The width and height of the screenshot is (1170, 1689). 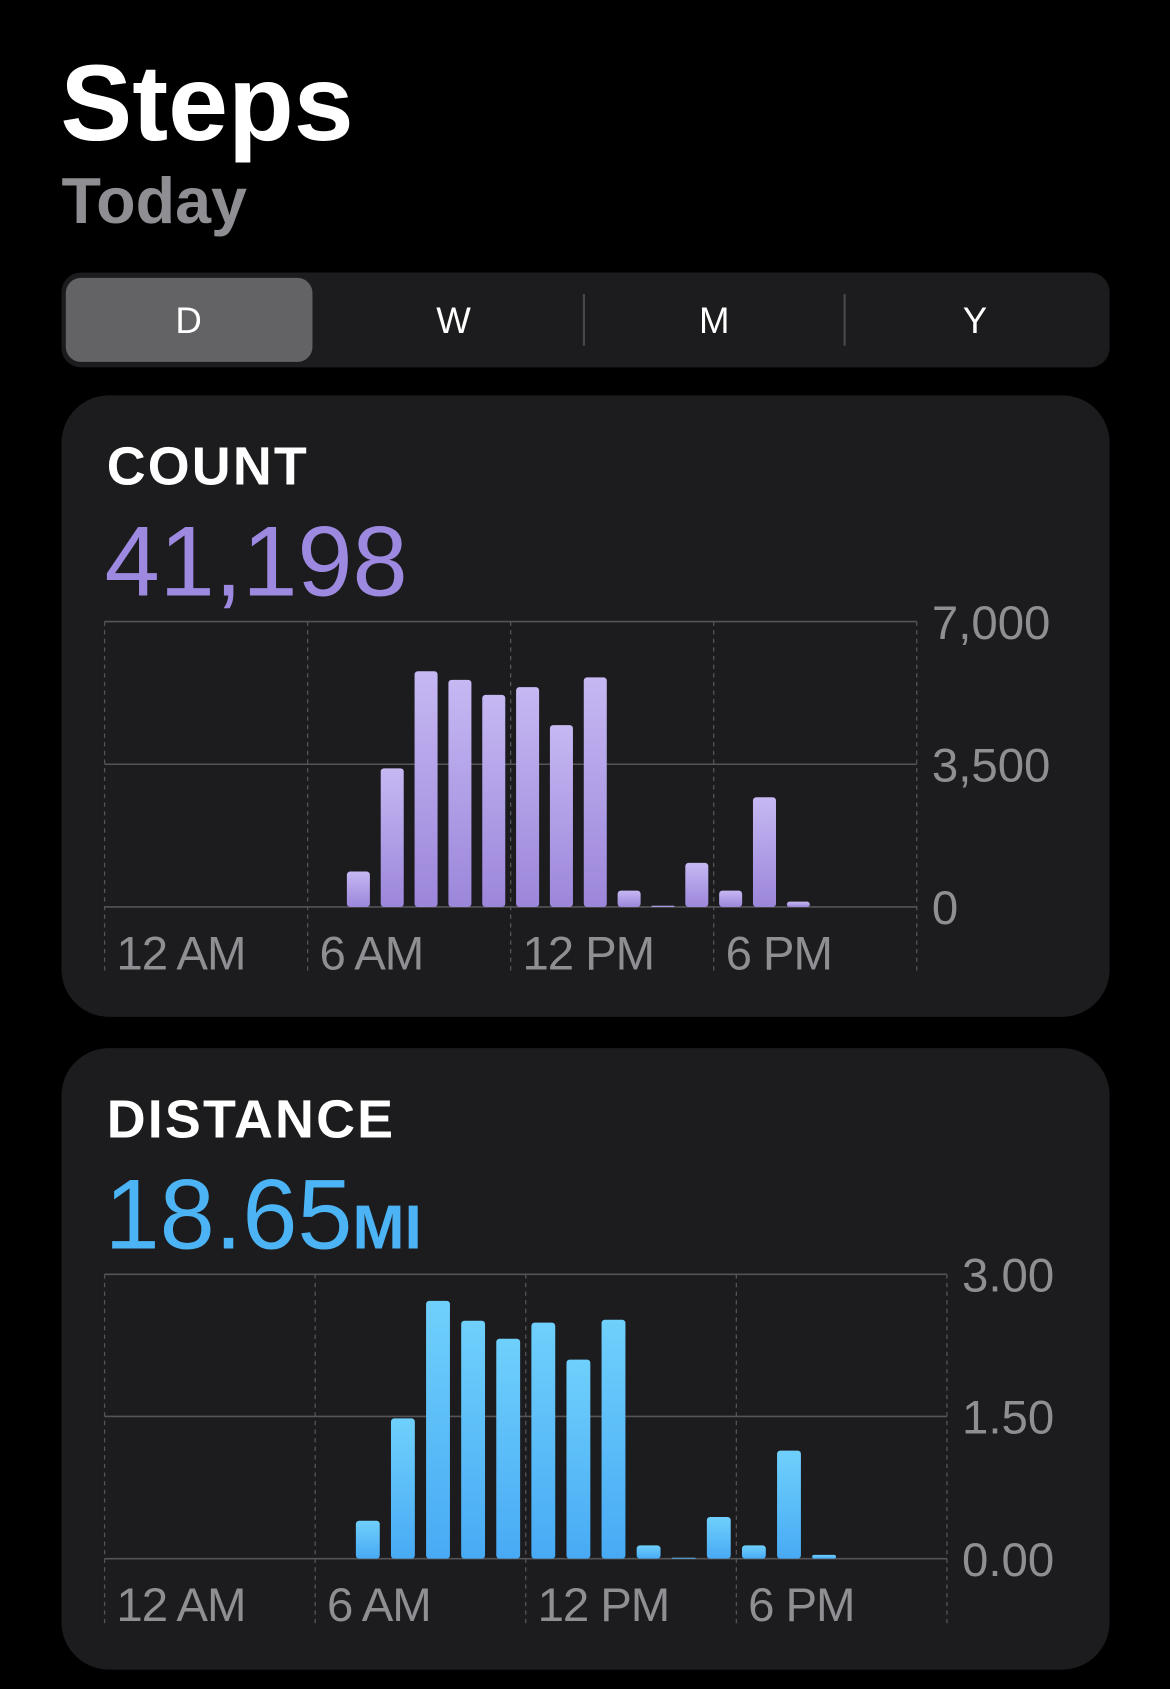 I want to click on segment-tab: M, so click(x=714, y=320).